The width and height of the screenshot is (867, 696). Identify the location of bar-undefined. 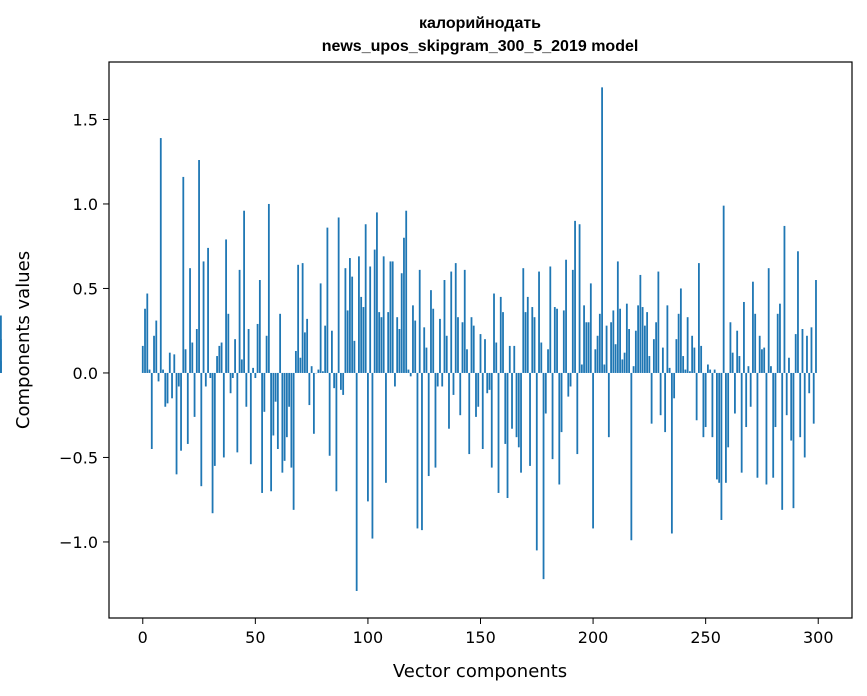
(1, 356).